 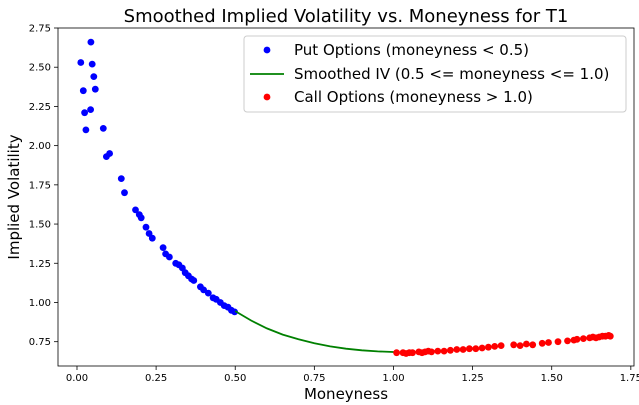 What do you see at coordinates (451, 74) in the screenshot?
I see `legend-label-smoothed: Smoothed IV (0.5 <= moneyness <= 1.0)` at bounding box center [451, 74].